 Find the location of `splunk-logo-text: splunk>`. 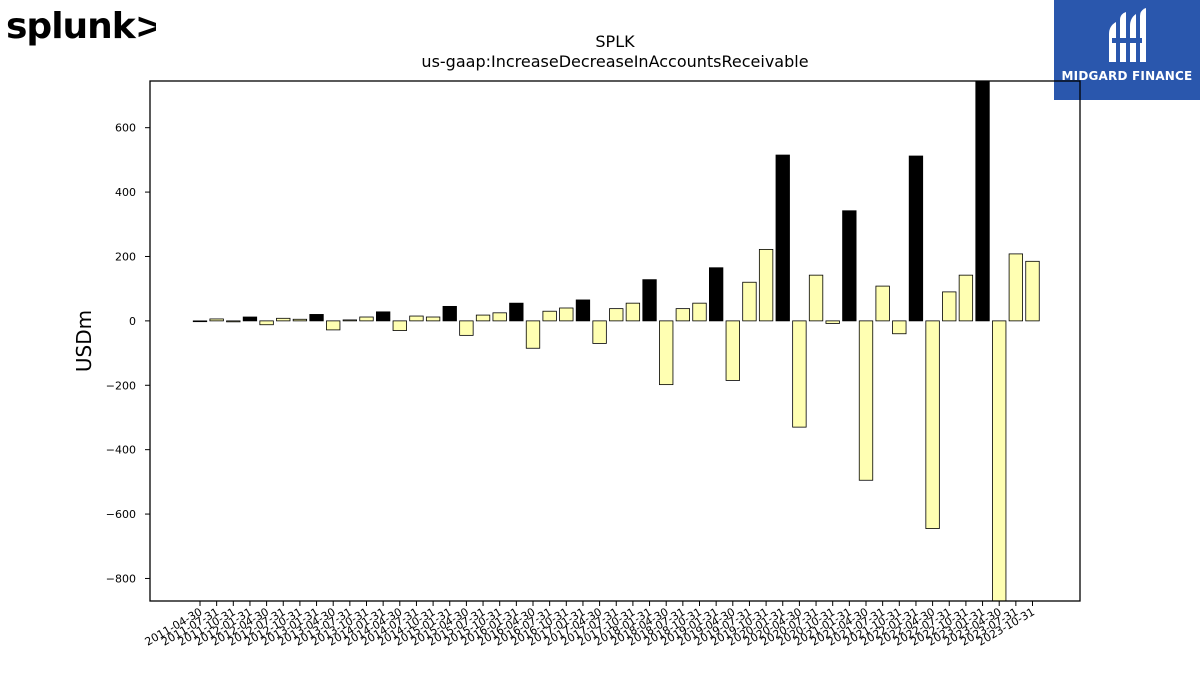

splunk-logo-text: splunk> is located at coordinates (81, 26).